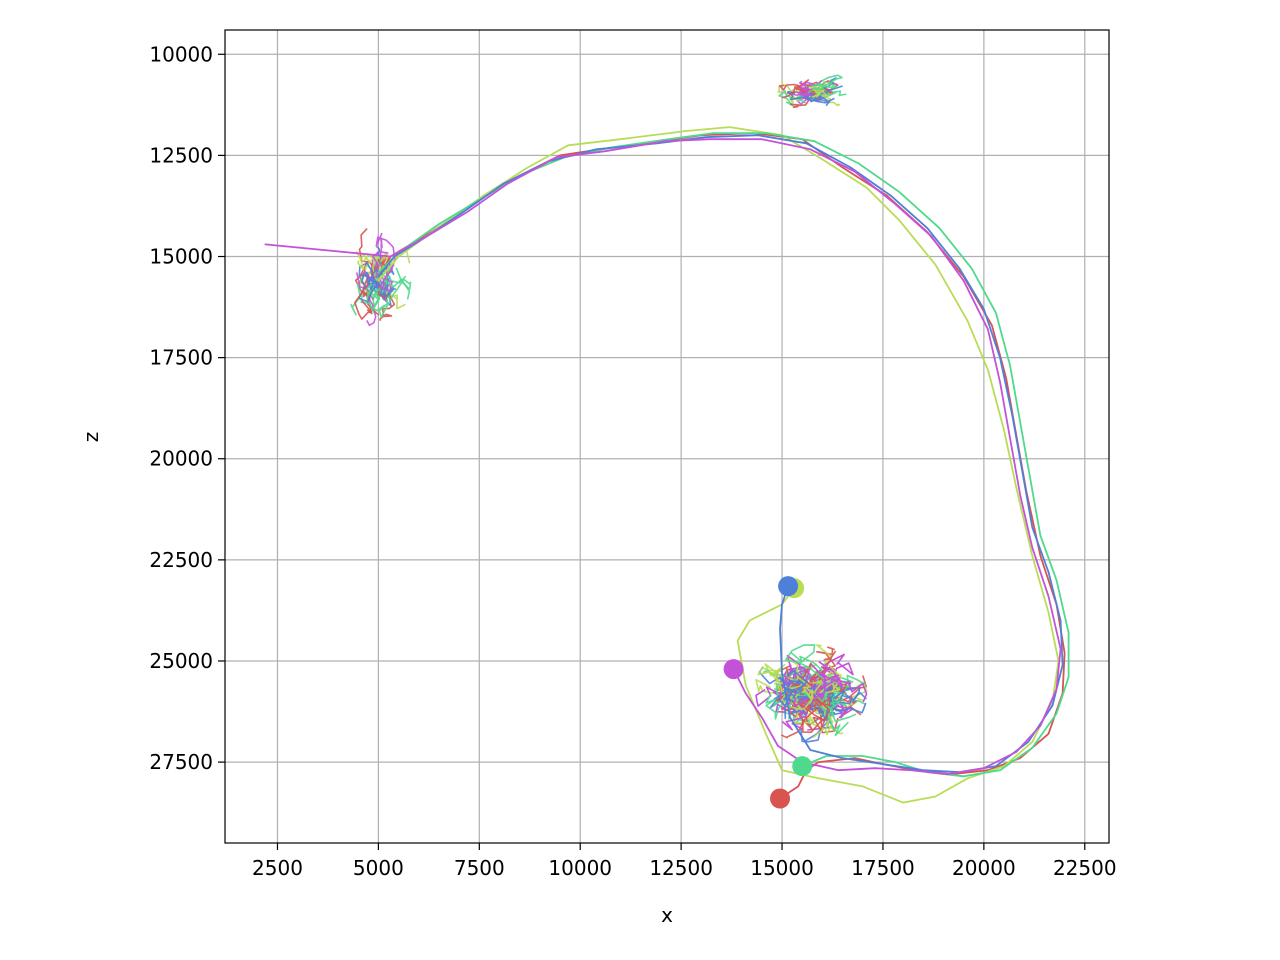 The height and width of the screenshot is (960, 1280). I want to click on y-tick-label: 27500, so click(181, 762).